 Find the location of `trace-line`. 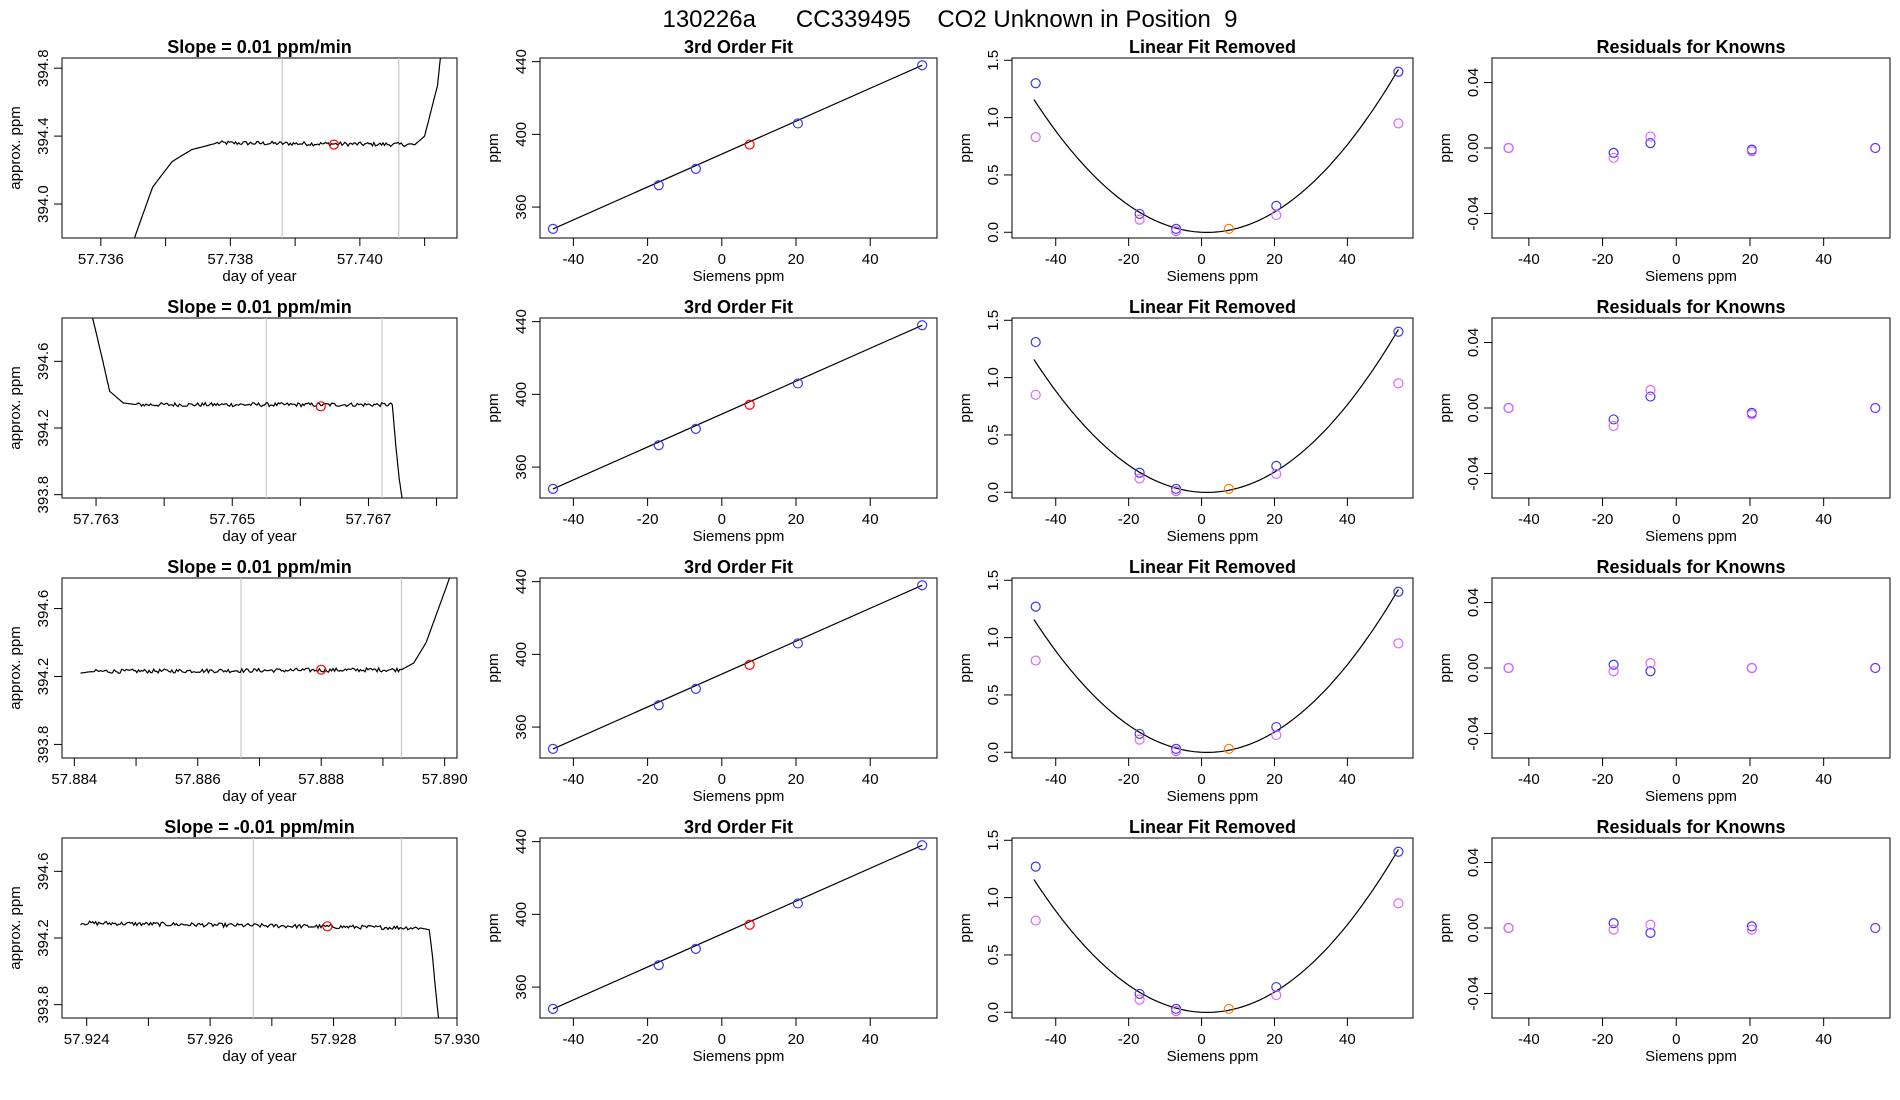

trace-line is located at coordinates (247, 408).